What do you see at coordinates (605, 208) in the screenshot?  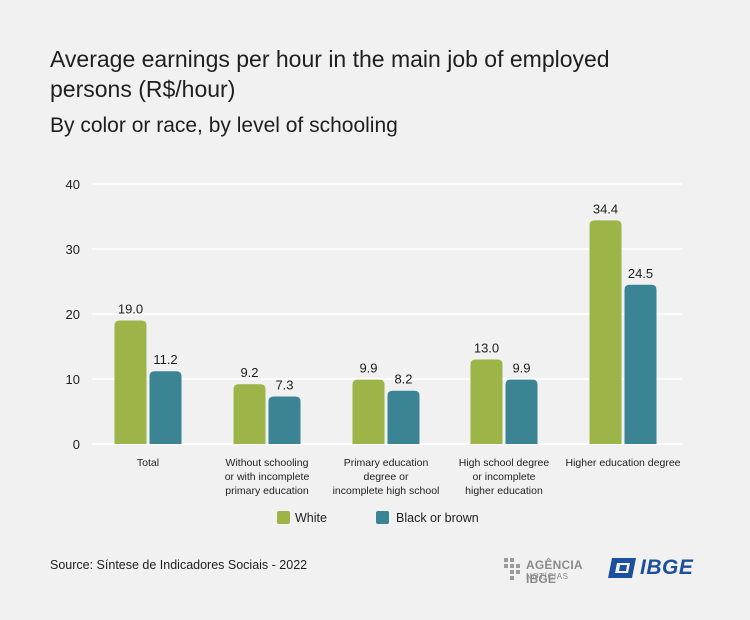 I see `data-label: 34.4` at bounding box center [605, 208].